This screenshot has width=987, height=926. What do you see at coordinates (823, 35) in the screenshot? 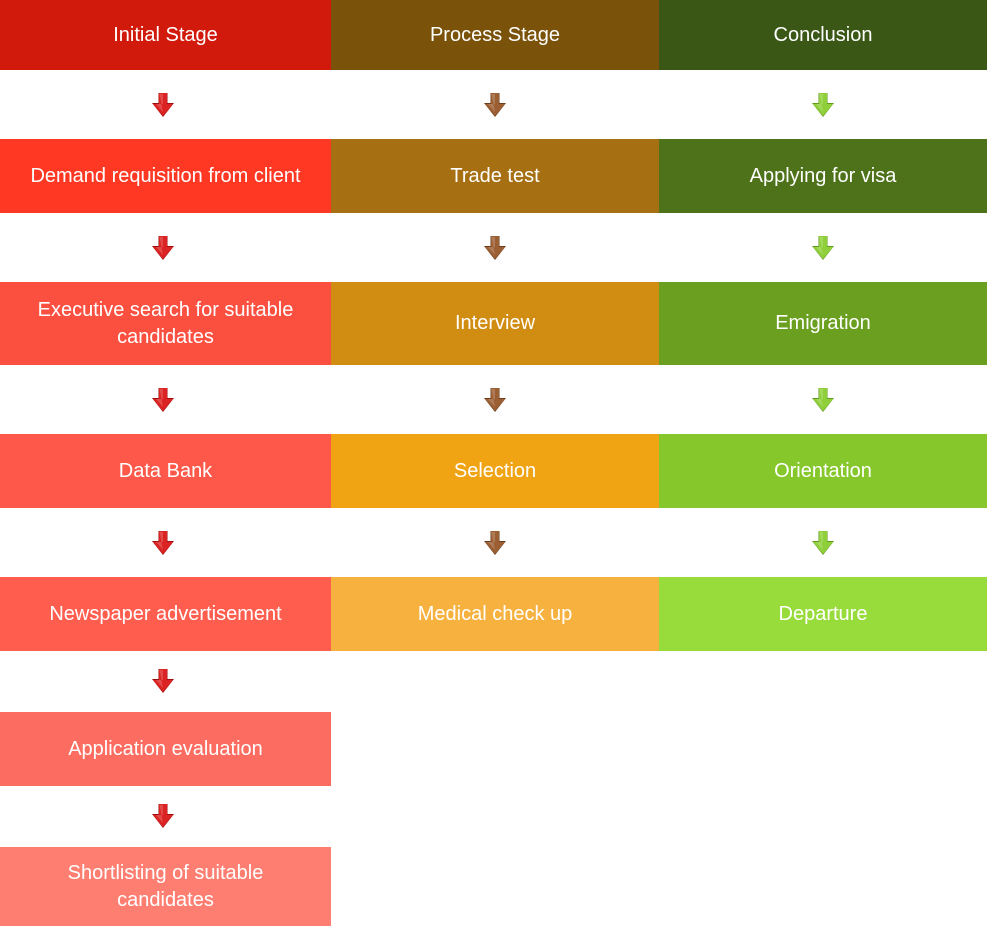
I see `conclusion-header: Conclusion` at bounding box center [823, 35].